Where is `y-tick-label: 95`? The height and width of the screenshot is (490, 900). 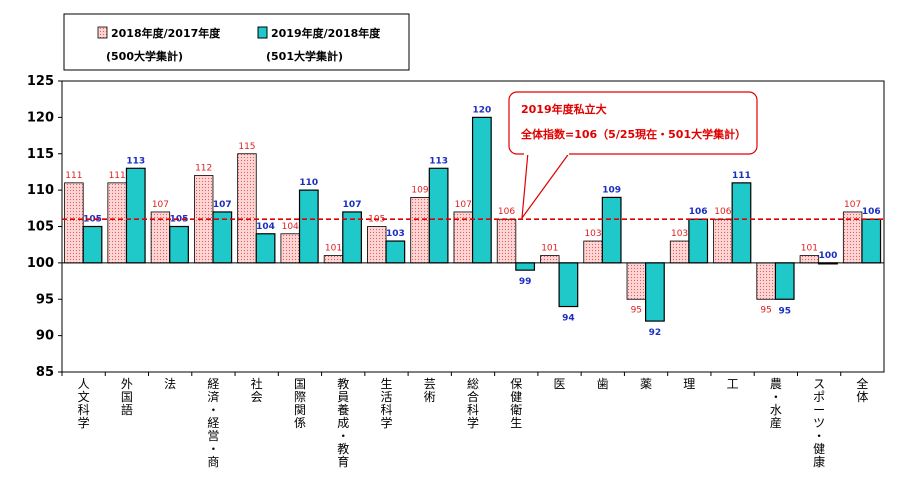 y-tick-label: 95 is located at coordinates (45, 299).